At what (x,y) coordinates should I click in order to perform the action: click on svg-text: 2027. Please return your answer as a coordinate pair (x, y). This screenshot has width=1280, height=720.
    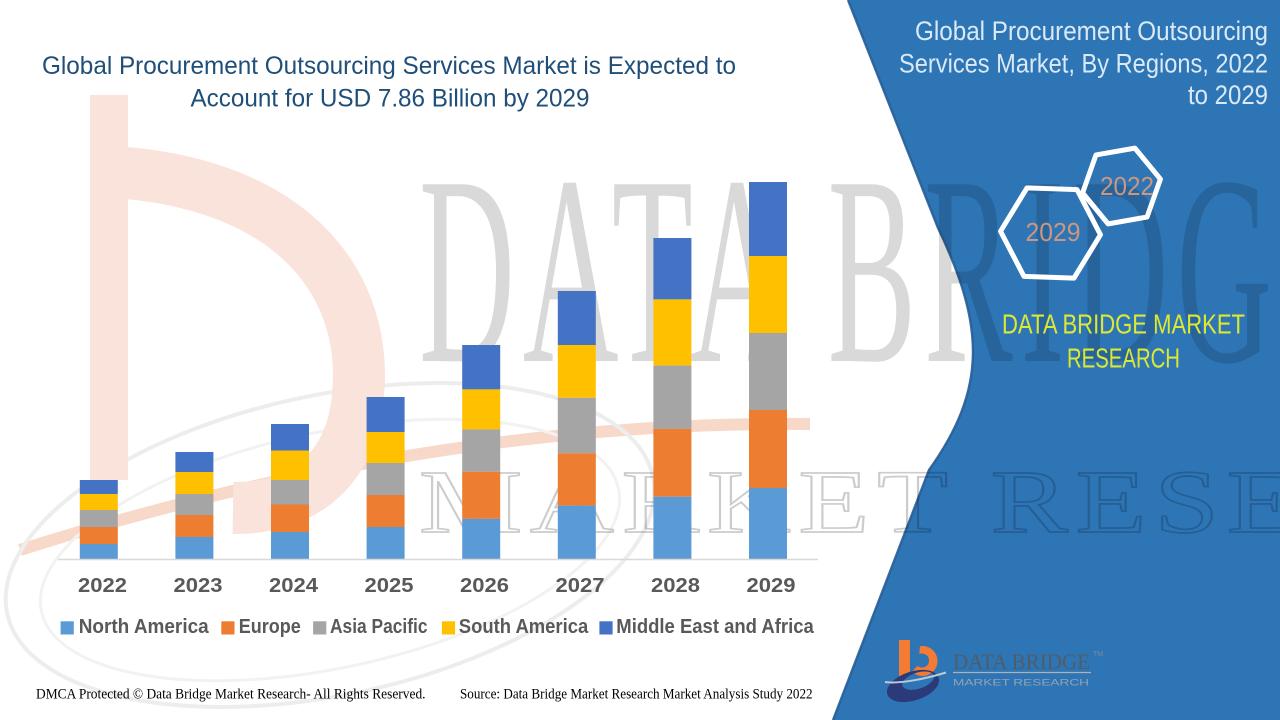
    Looking at the image, I should click on (580, 586).